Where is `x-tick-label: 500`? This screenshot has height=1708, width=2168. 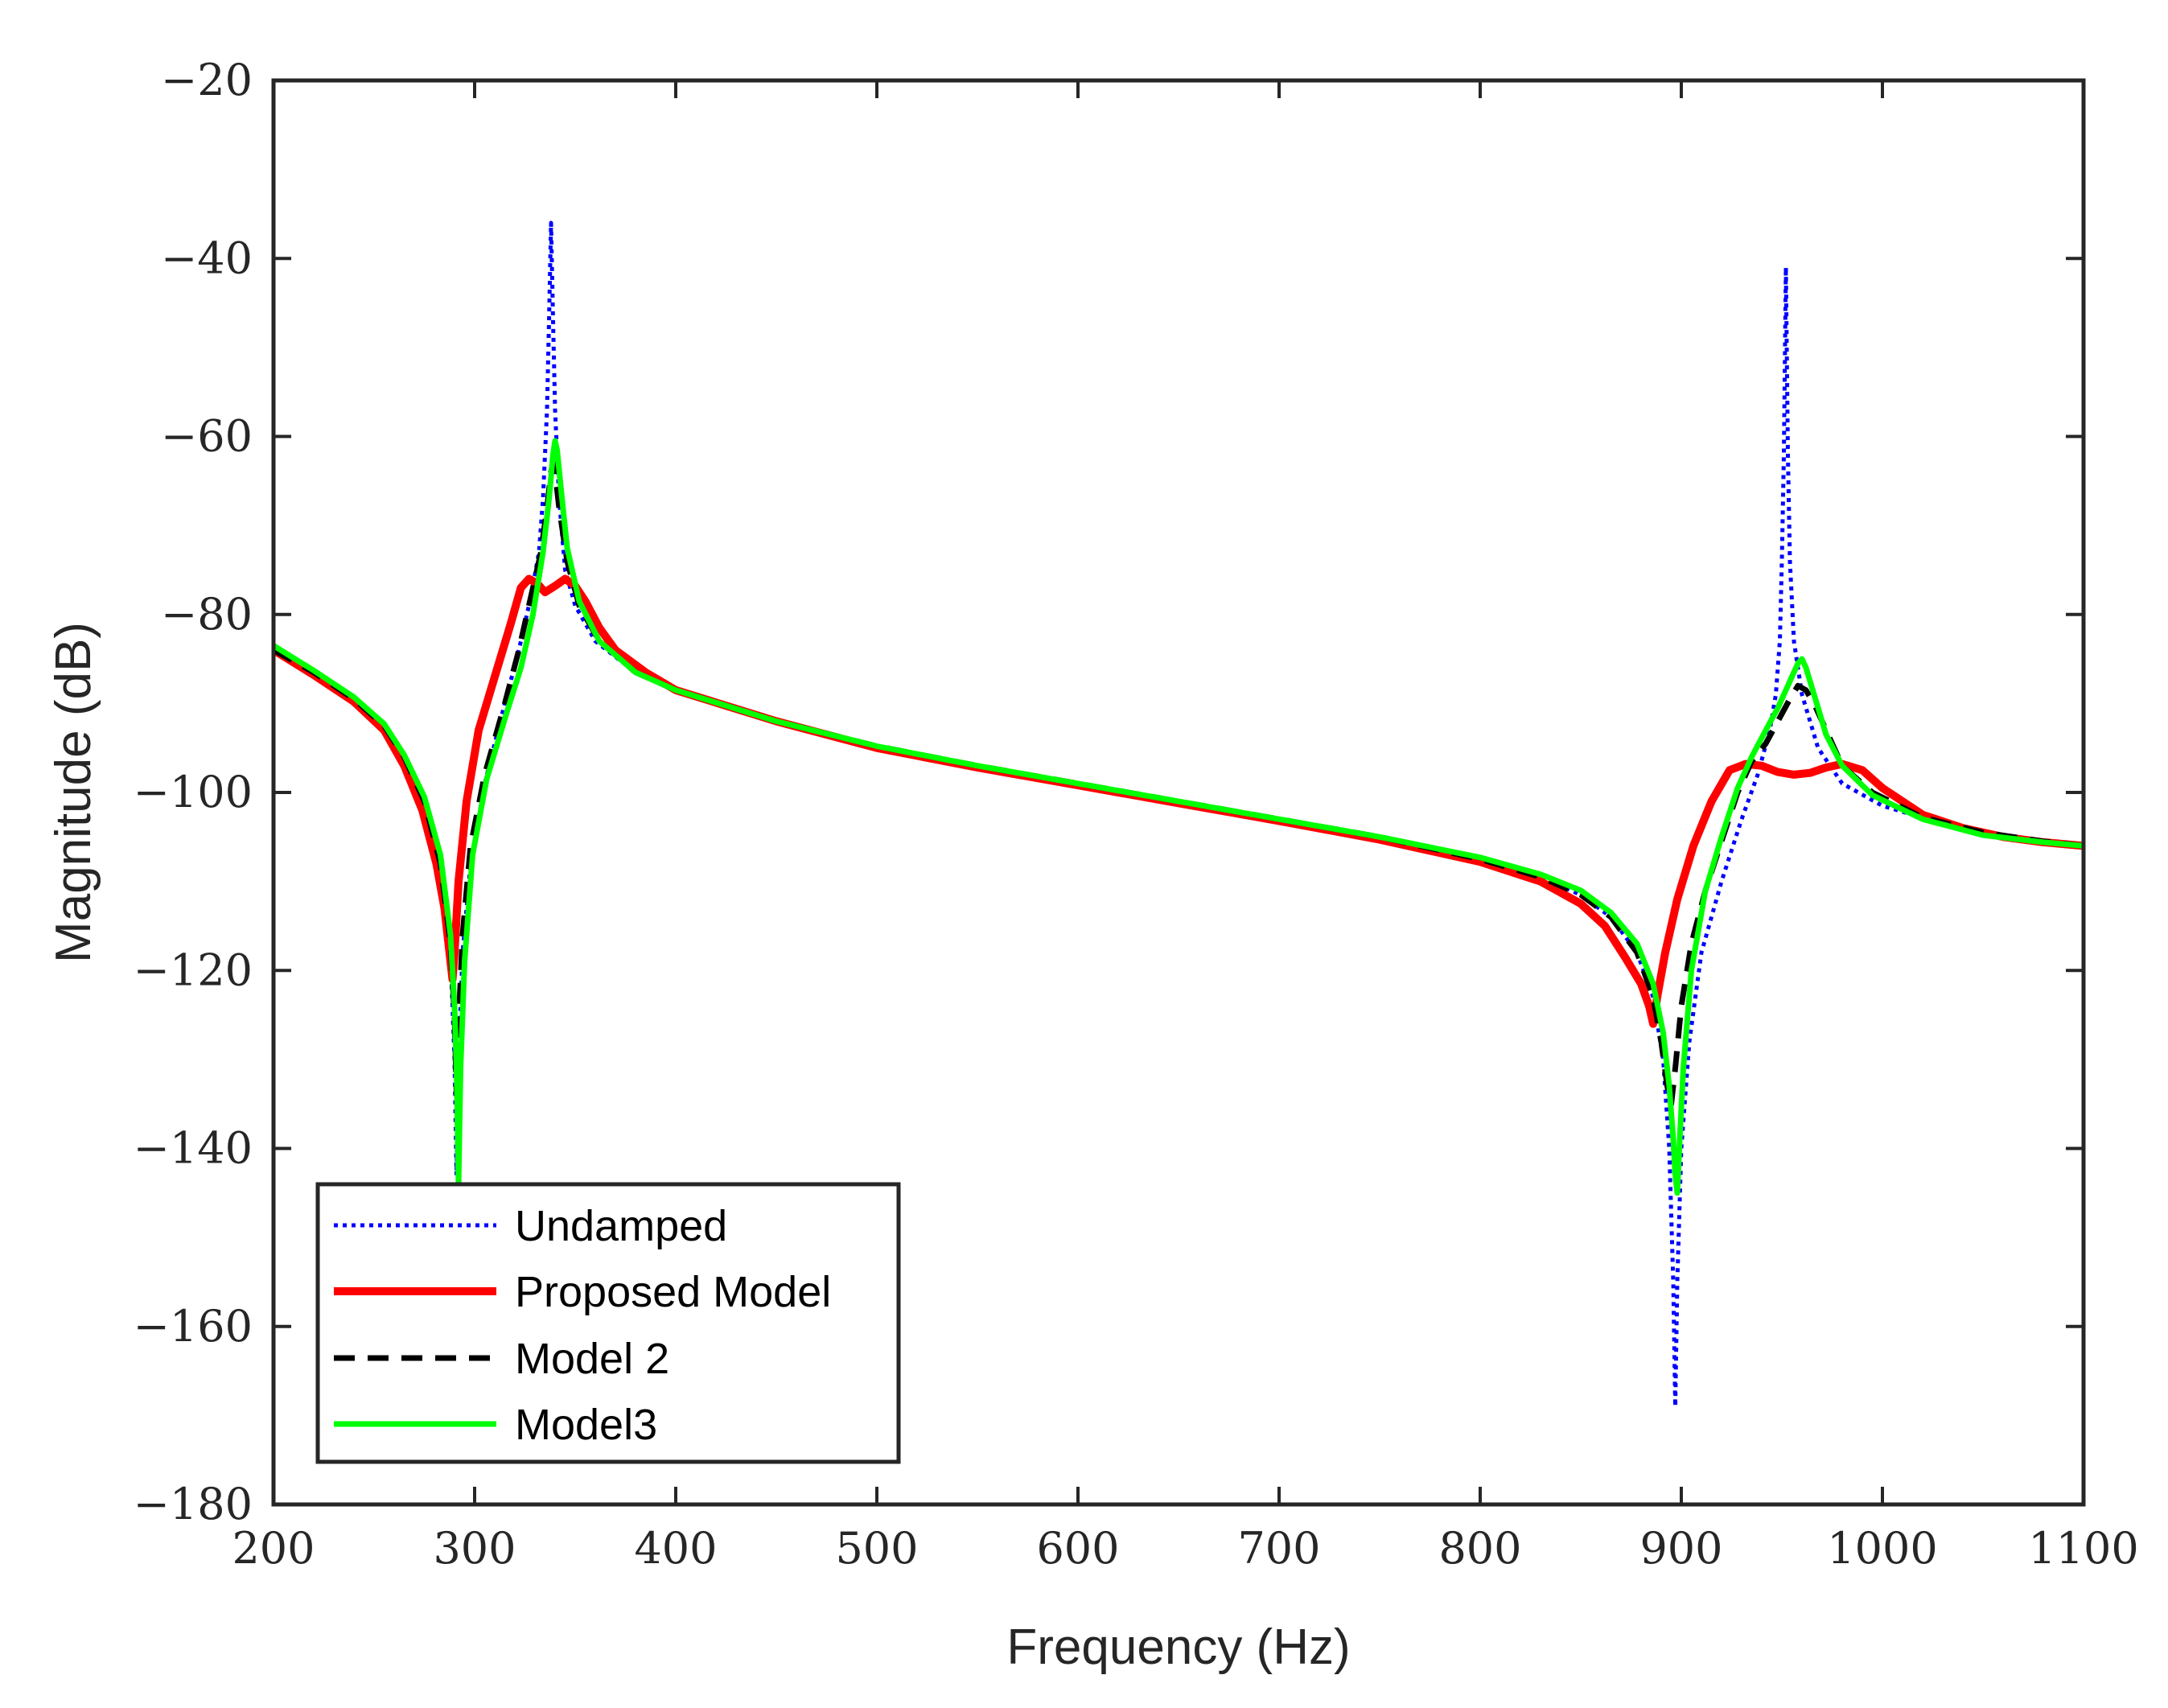 x-tick-label: 500 is located at coordinates (876, 1548).